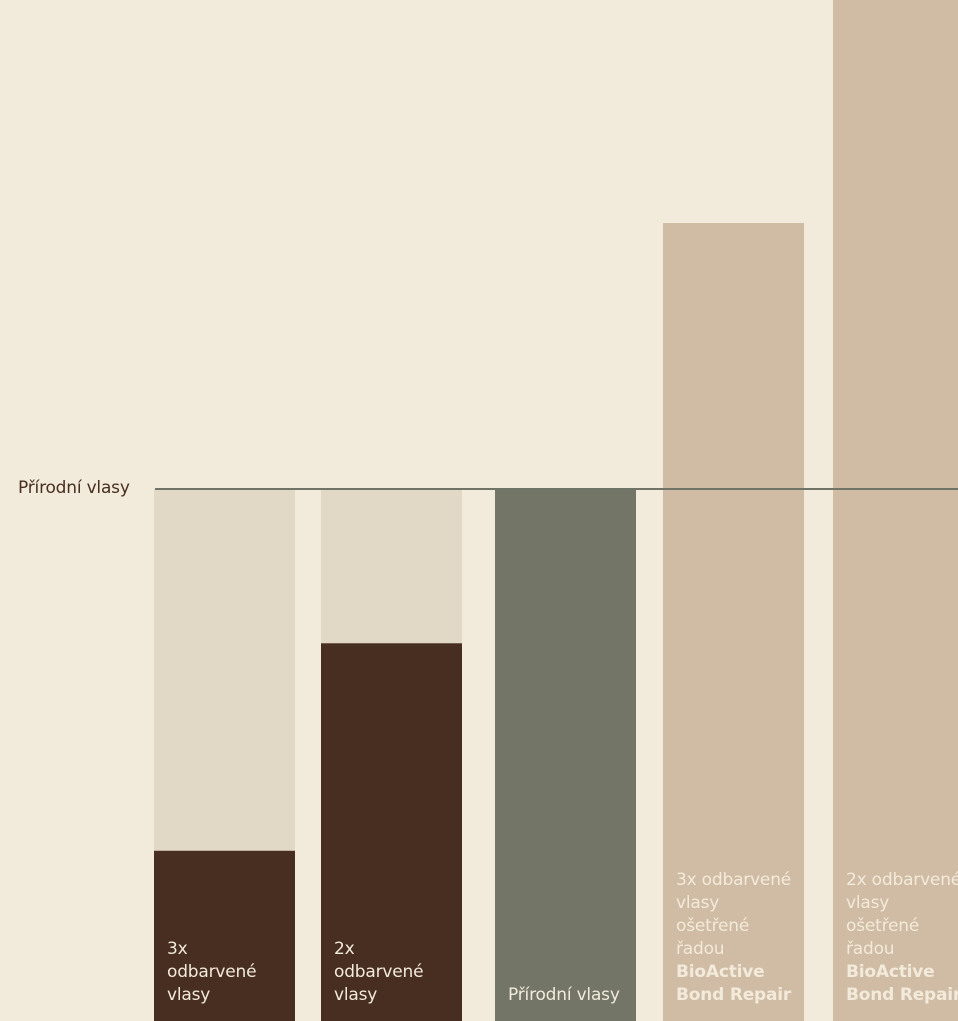 Image resolution: width=958 pixels, height=1021 pixels. I want to click on bar-bleached-3x, so click(224, 935).